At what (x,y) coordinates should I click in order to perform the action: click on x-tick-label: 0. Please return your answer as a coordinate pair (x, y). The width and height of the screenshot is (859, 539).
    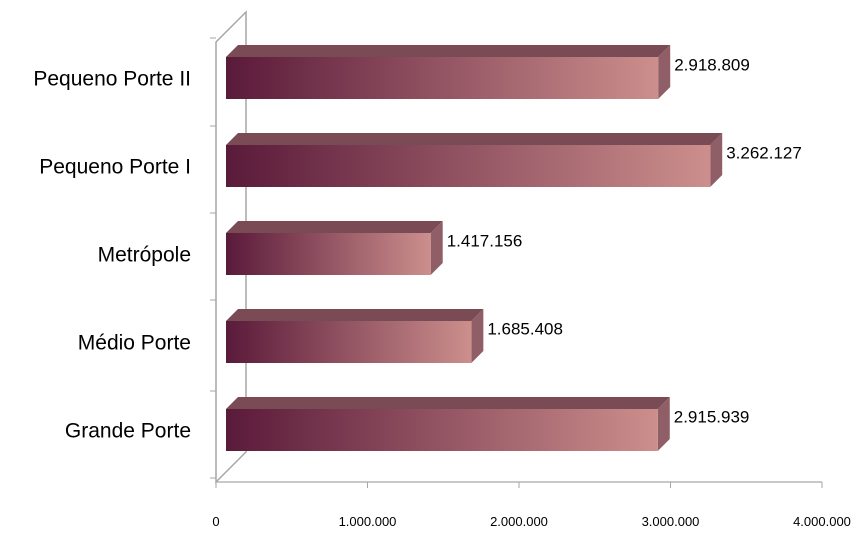
    Looking at the image, I should click on (215, 521).